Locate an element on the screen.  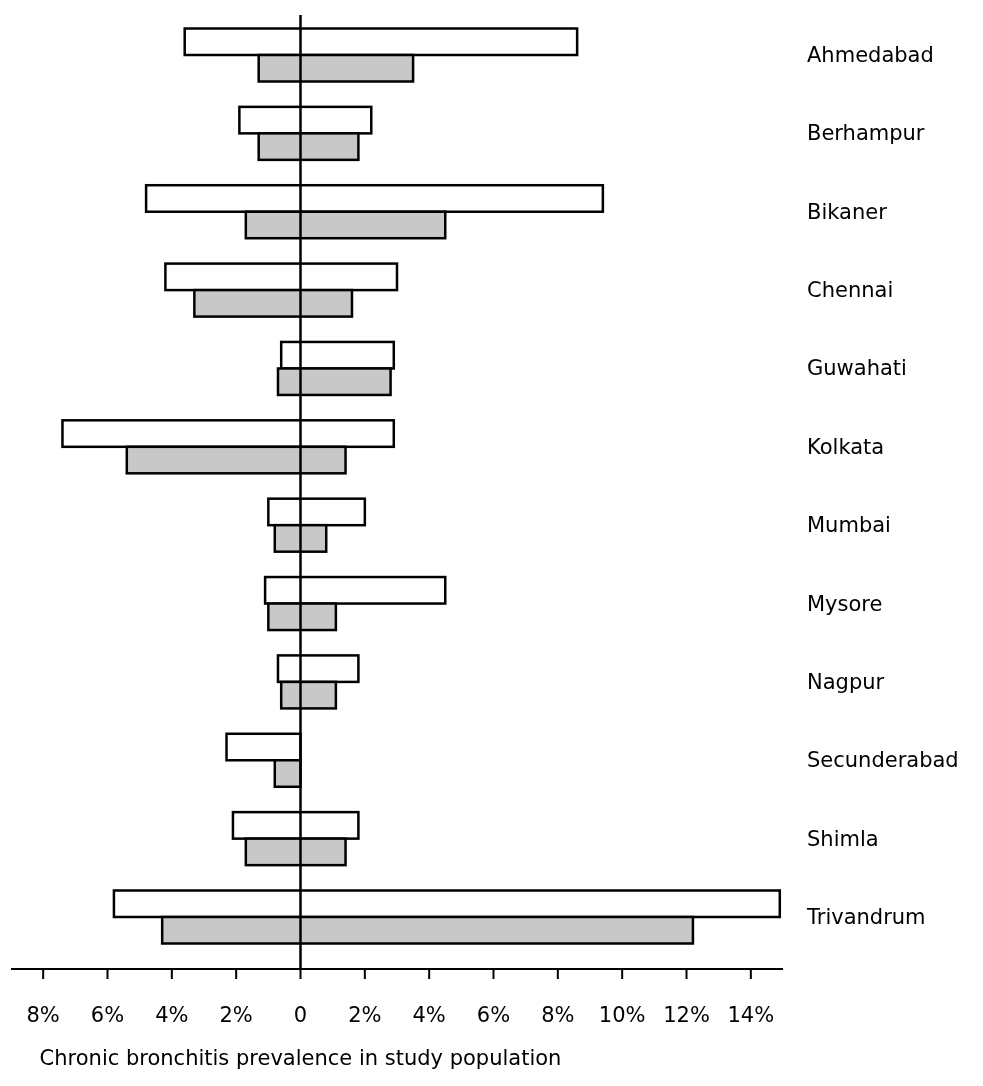
y-tick-label: Nagpur is located at coordinates (846, 681).